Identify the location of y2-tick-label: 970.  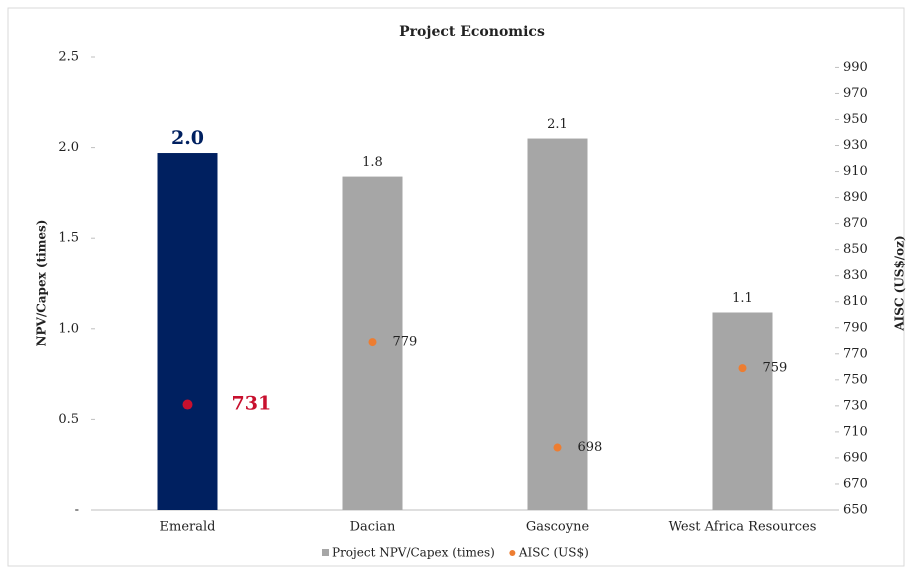
(855, 93).